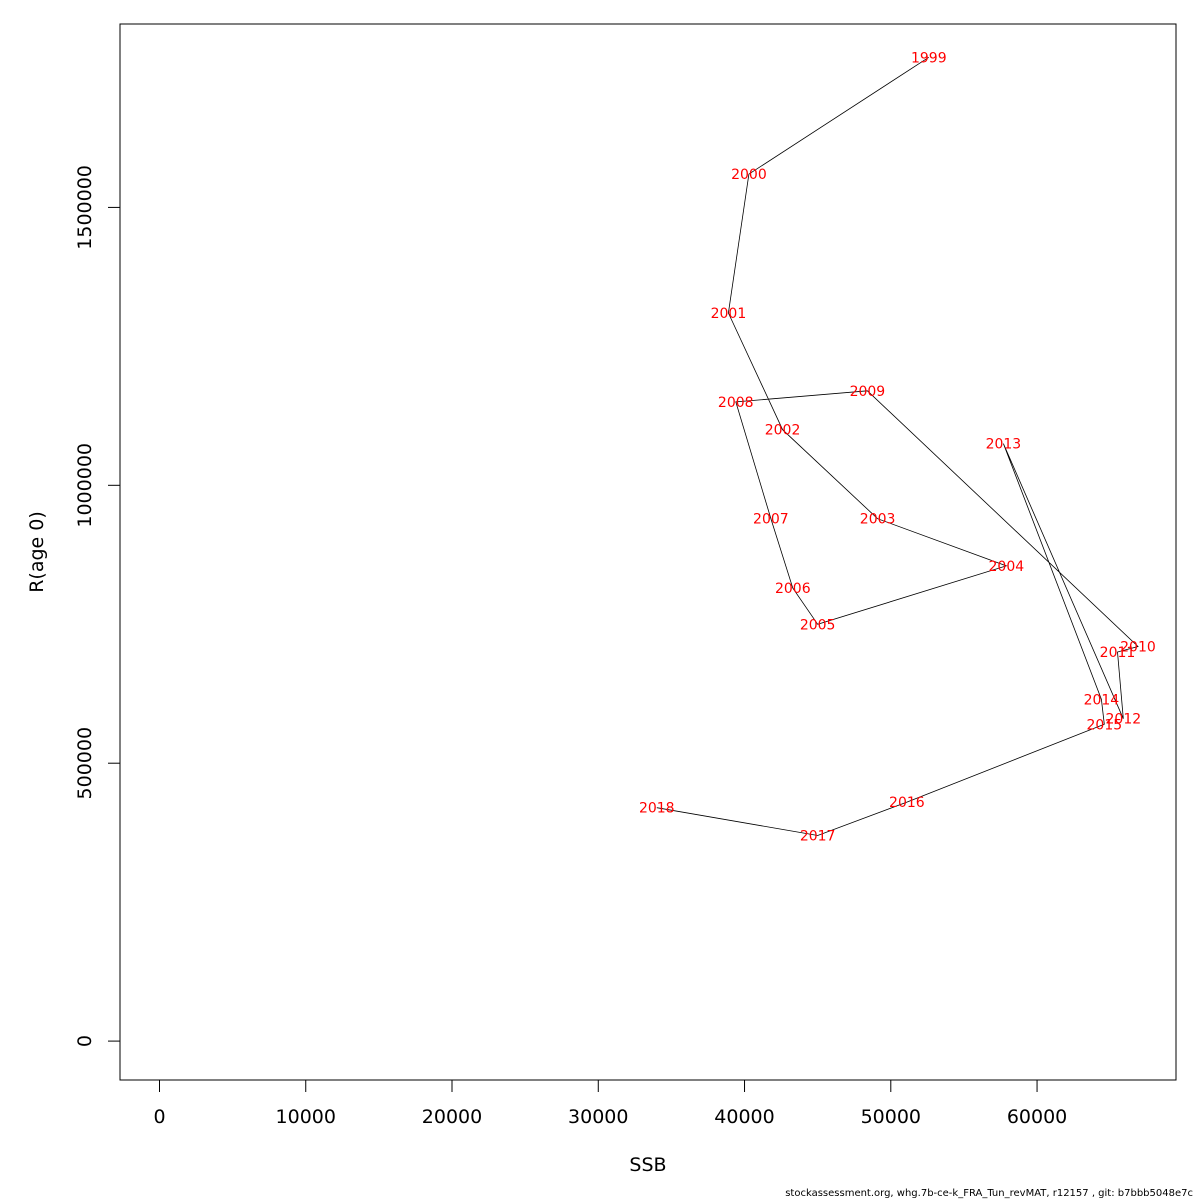  What do you see at coordinates (85, 207) in the screenshot?
I see `y-tick-label: 1500000` at bounding box center [85, 207].